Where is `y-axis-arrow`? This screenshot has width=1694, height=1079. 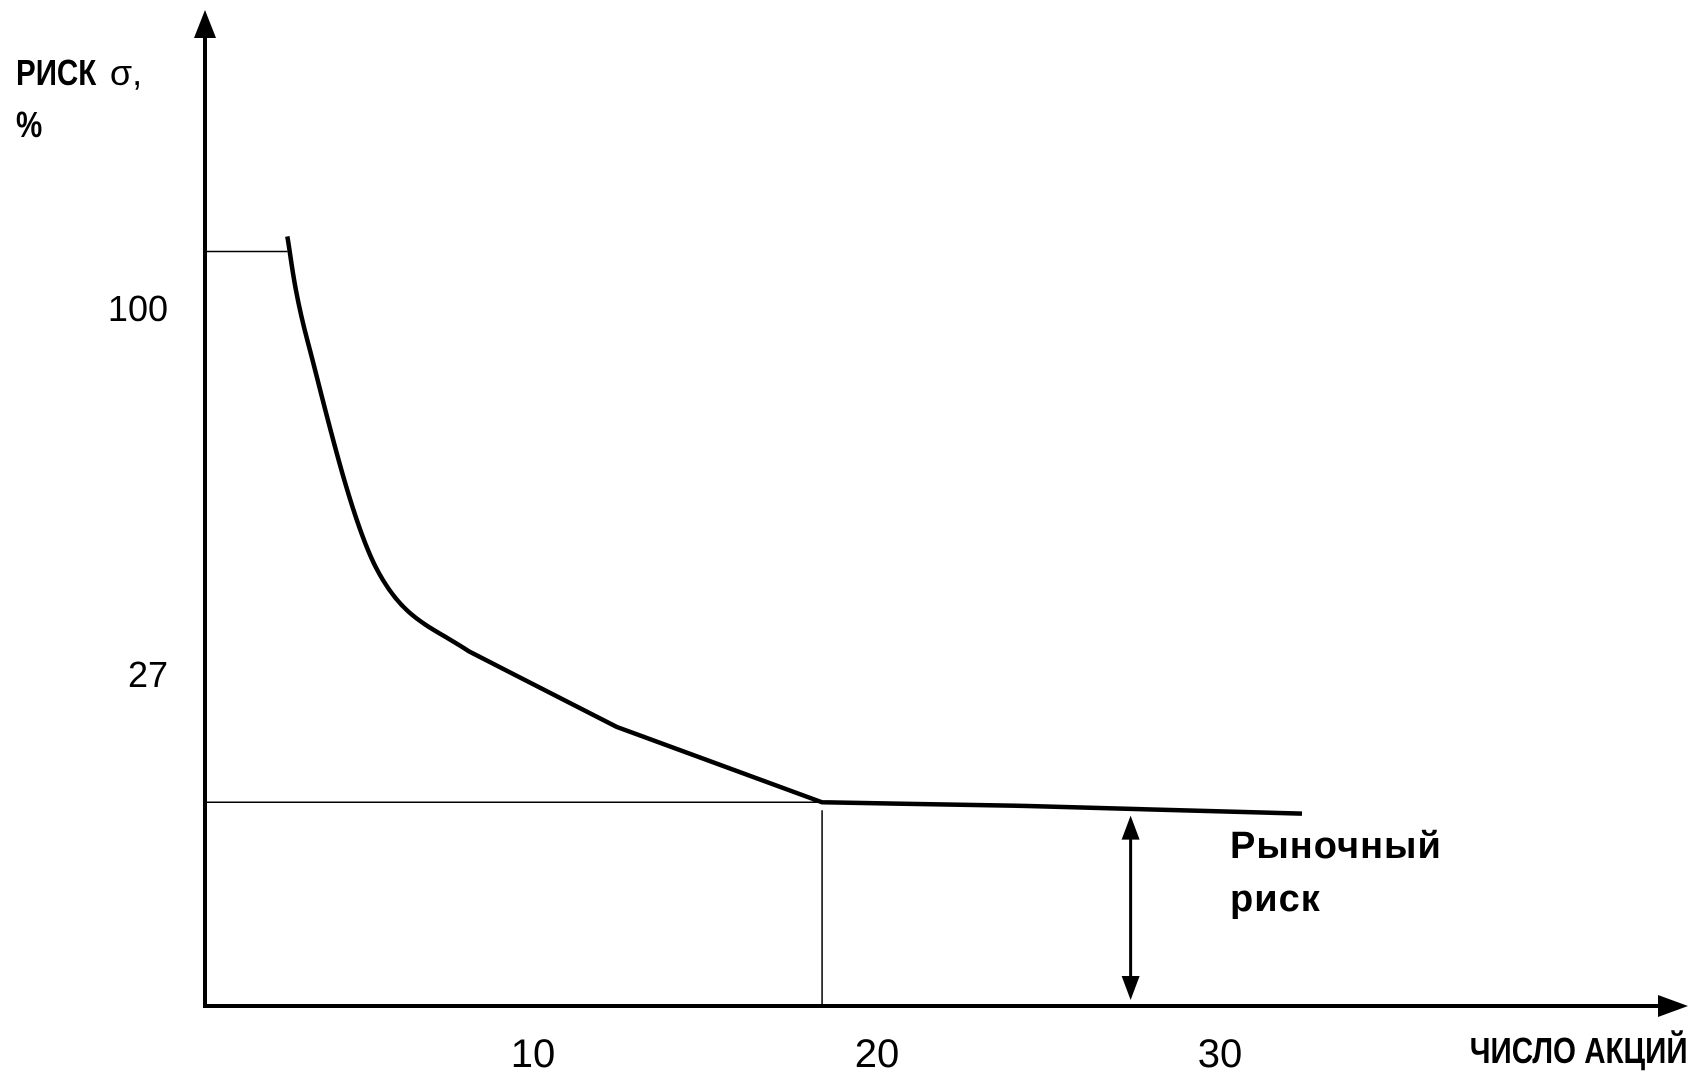 y-axis-arrow is located at coordinates (205, 24).